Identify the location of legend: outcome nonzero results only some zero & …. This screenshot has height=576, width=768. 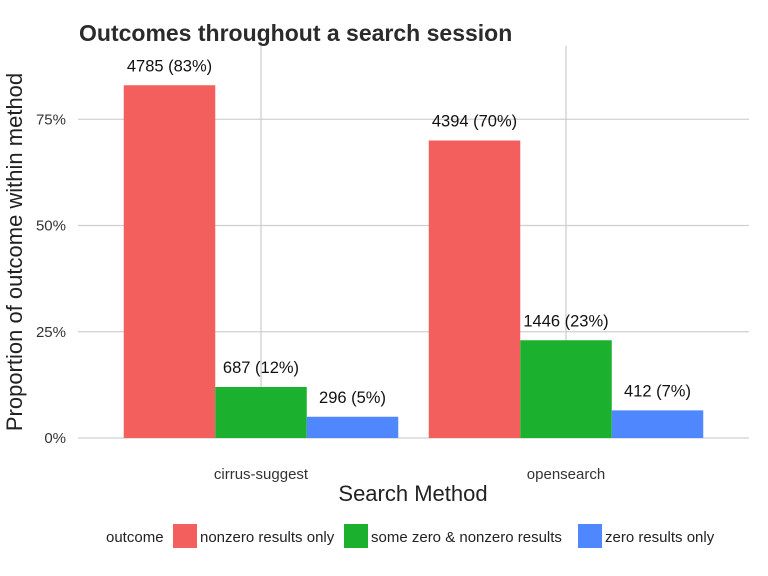
(410, 536).